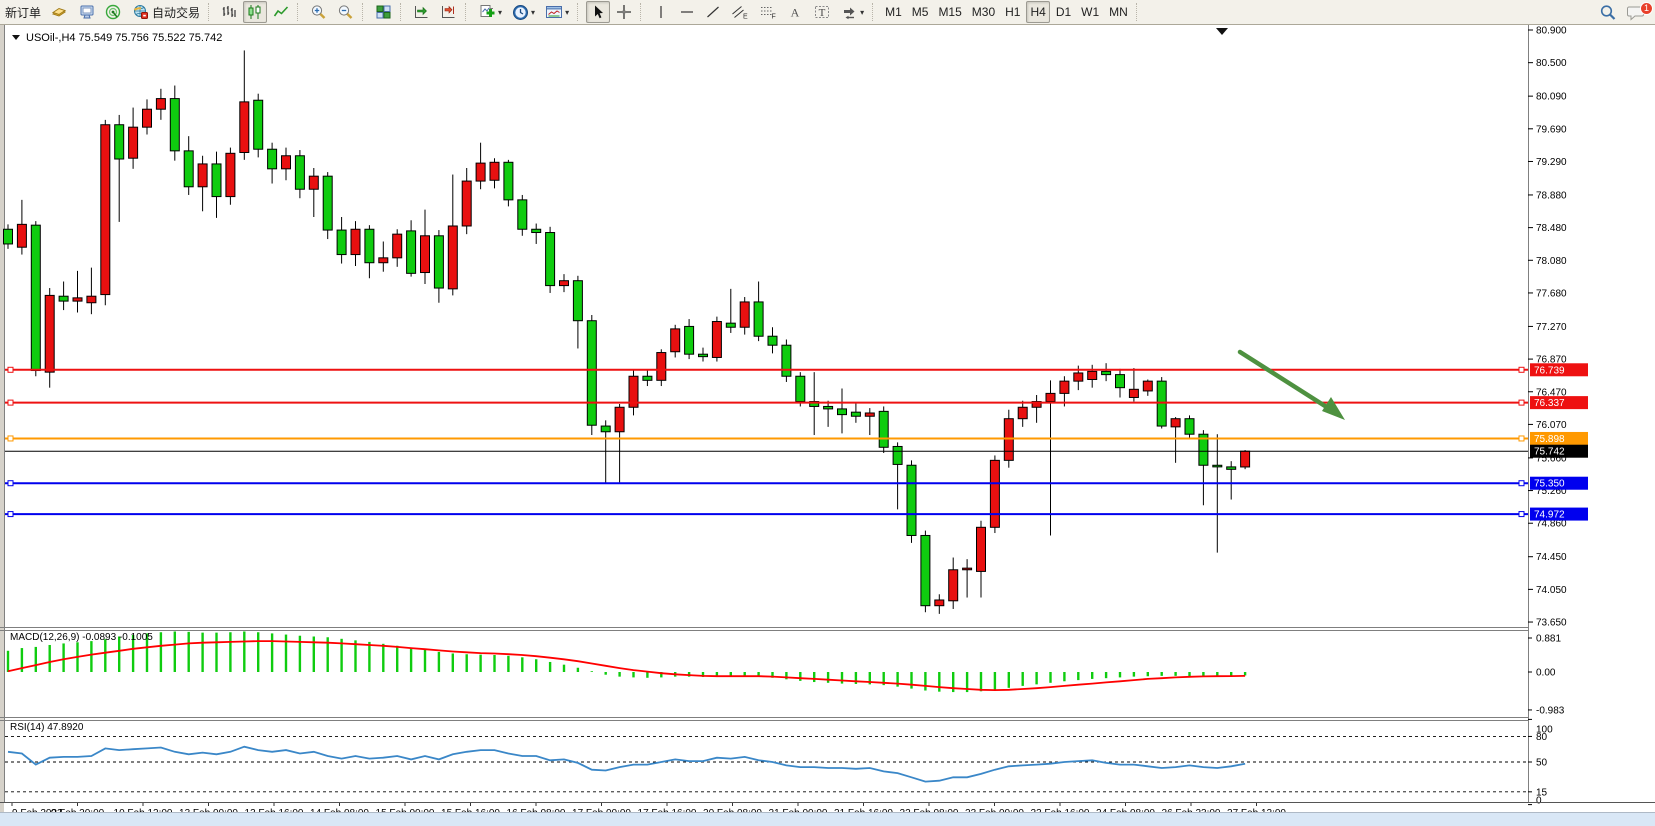  What do you see at coordinates (1521, 483) in the screenshot?
I see `support-line-1-right-handle` at bounding box center [1521, 483].